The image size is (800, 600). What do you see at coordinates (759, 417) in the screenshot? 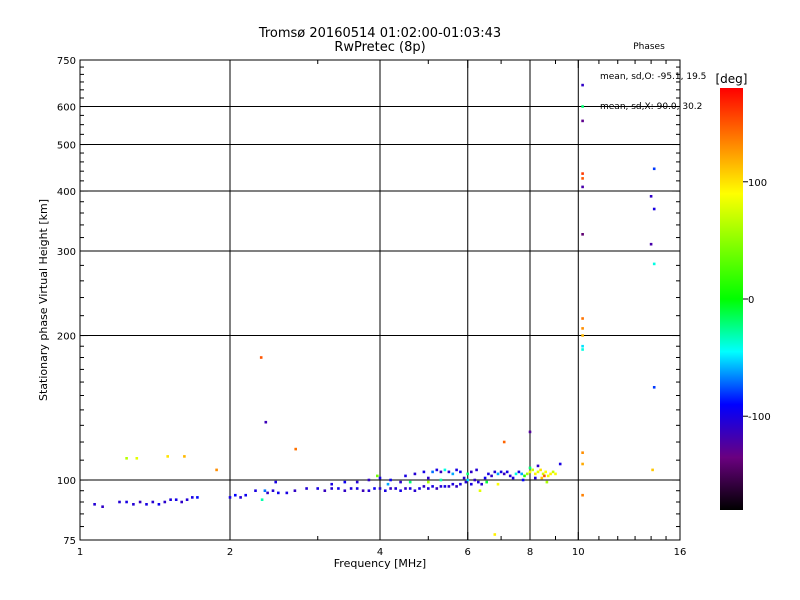
I see `colorbar-tick-label: -100` at bounding box center [759, 417].